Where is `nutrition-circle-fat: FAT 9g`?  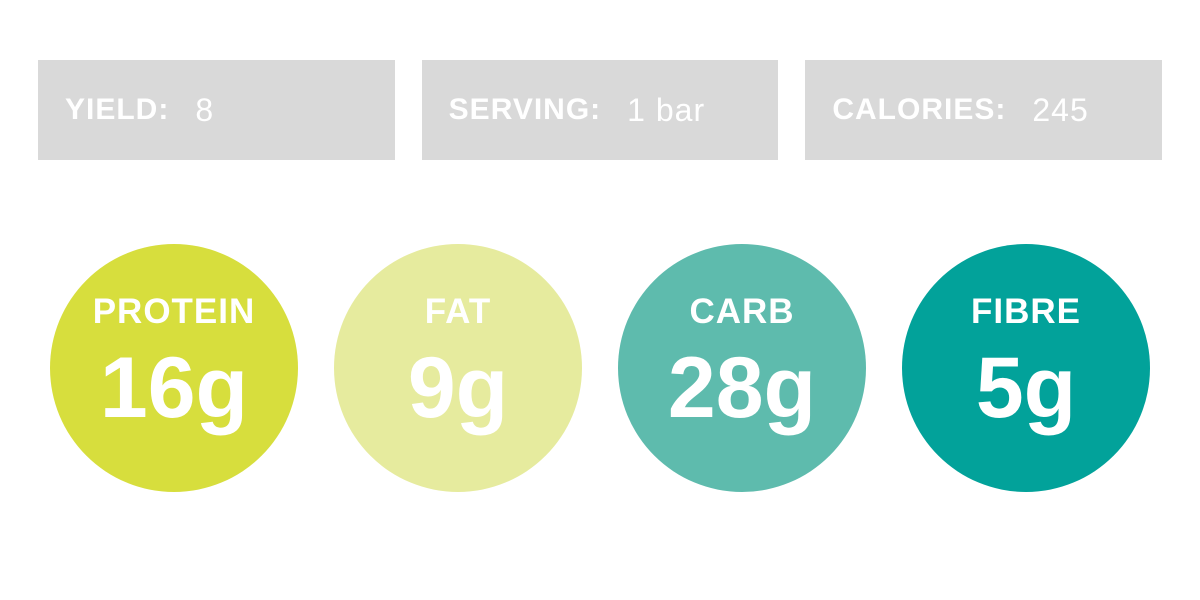 nutrition-circle-fat: FAT 9g is located at coordinates (458, 368).